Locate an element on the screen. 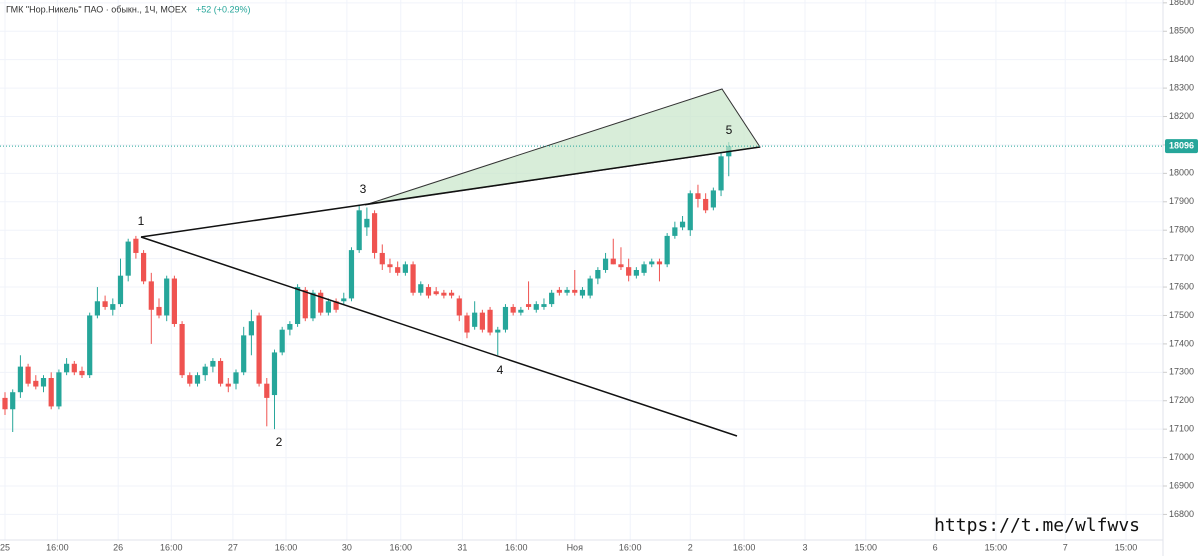  y-tick-label: 17900 is located at coordinates (1181, 201).